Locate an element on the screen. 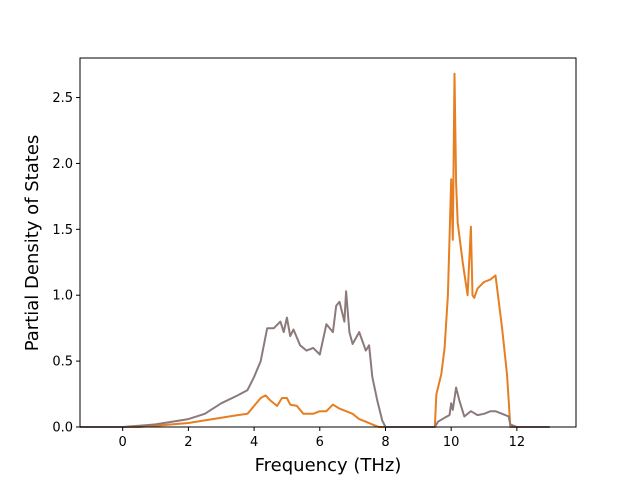 The image size is (640, 480). y-tick-label: 1.0 is located at coordinates (62, 296).